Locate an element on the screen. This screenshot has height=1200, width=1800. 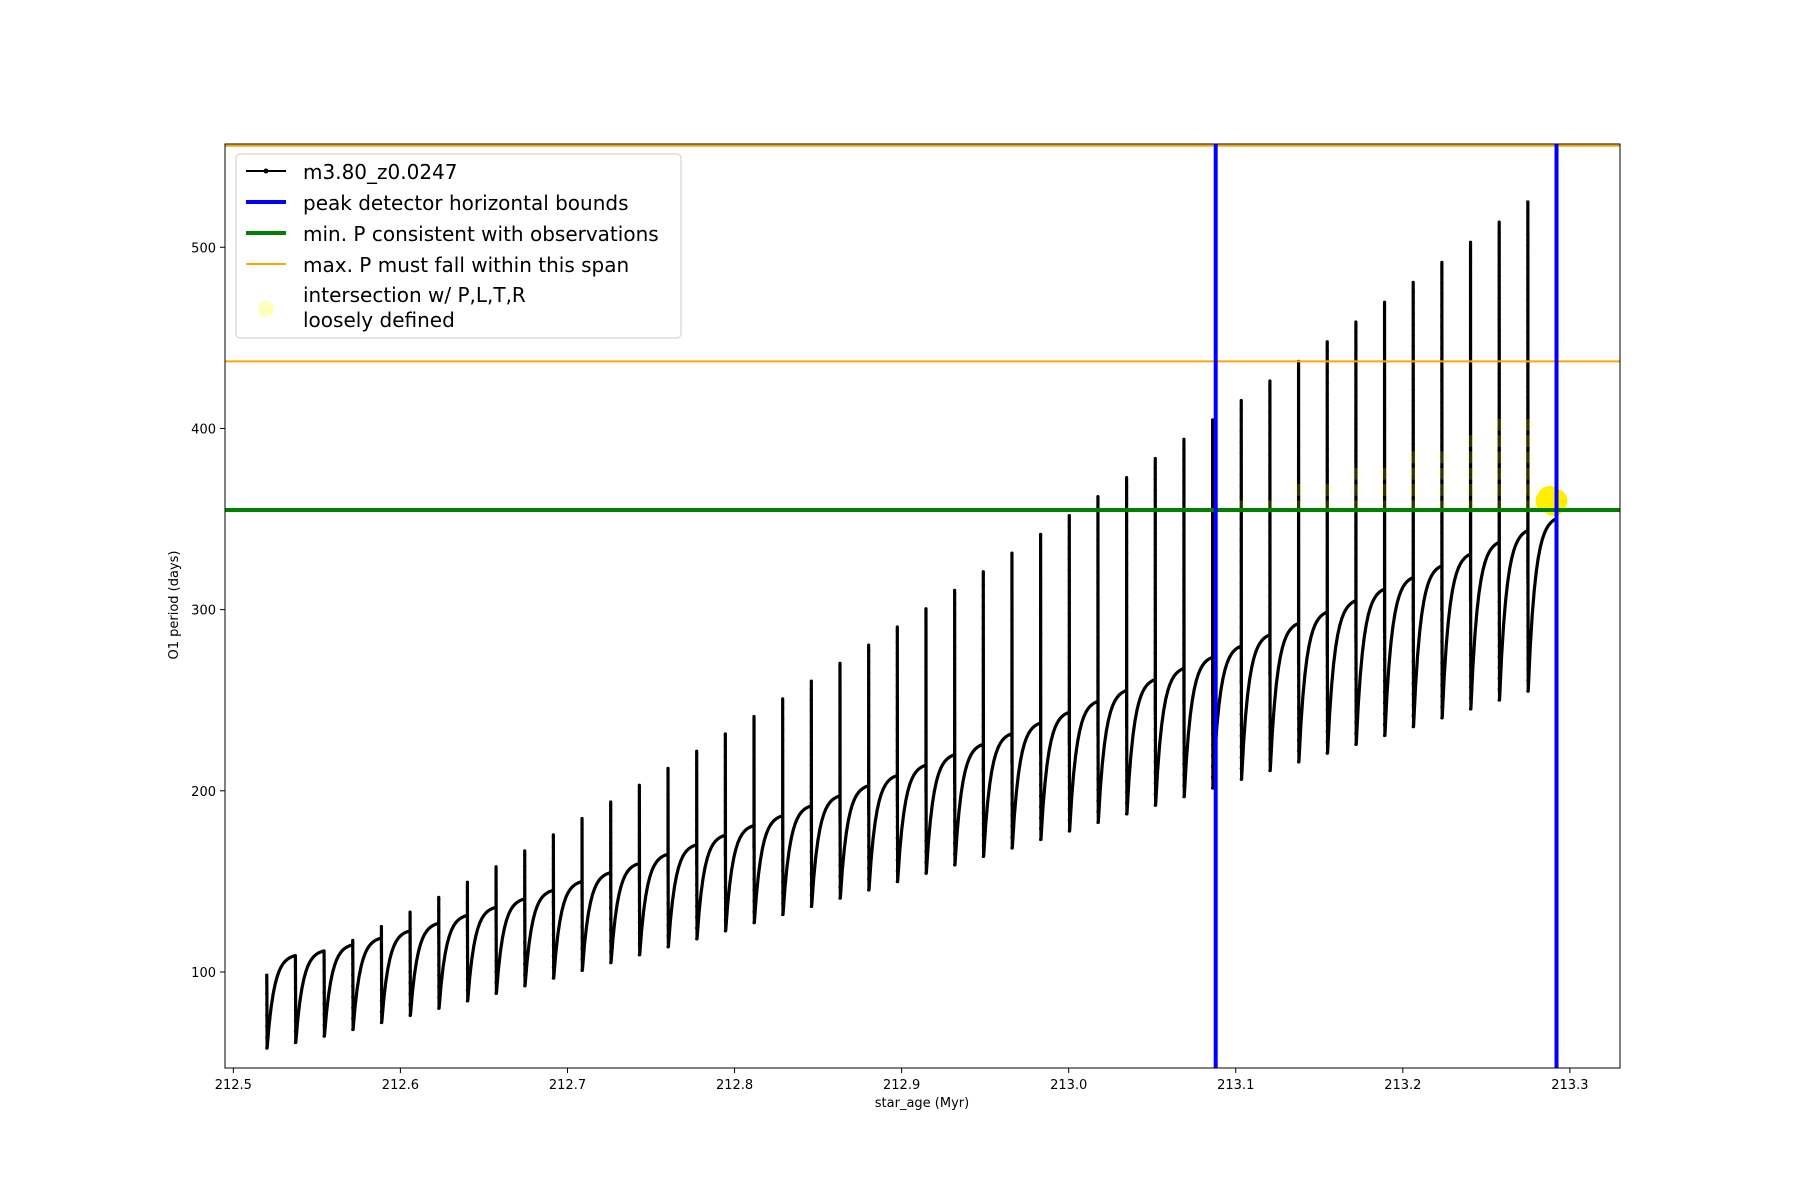
legend-box is located at coordinates (458, 246).